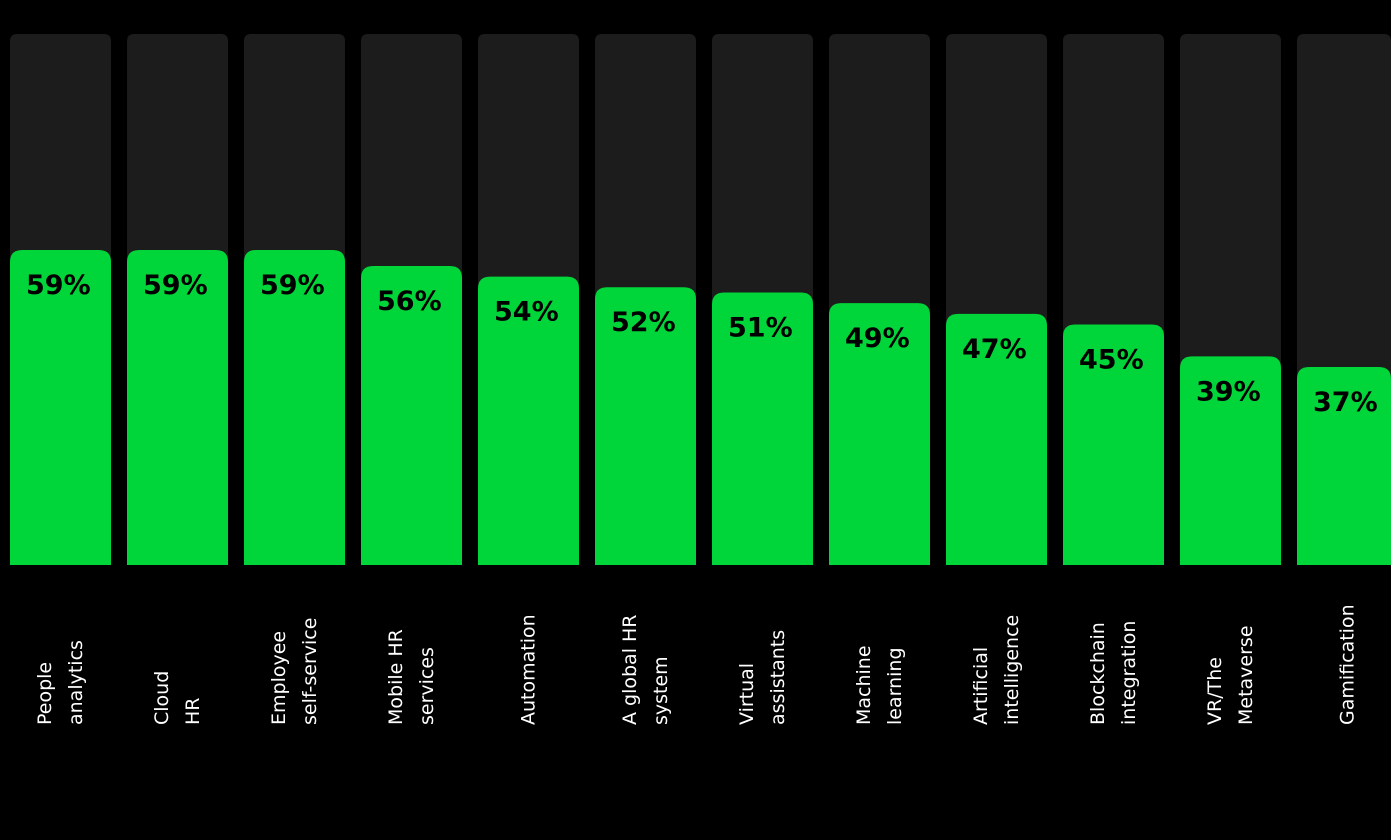 Image resolution: width=1391 pixels, height=840 pixels. Describe the element at coordinates (643, 322) in the screenshot. I see `value-label: 52%` at that location.